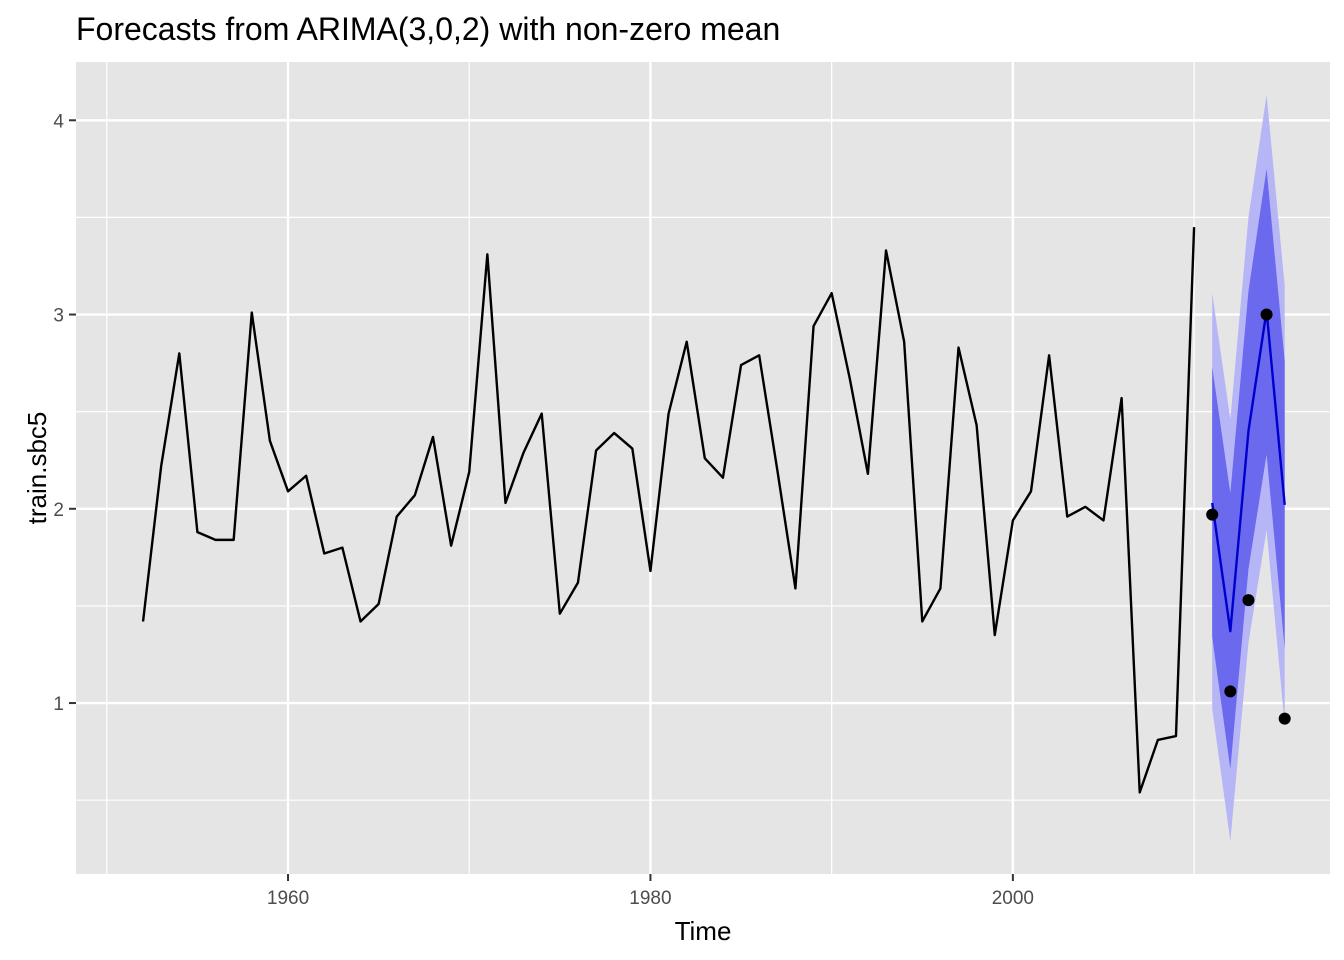 The height and width of the screenshot is (960, 1344). I want to click on y-tick-label: 1, so click(58, 704).